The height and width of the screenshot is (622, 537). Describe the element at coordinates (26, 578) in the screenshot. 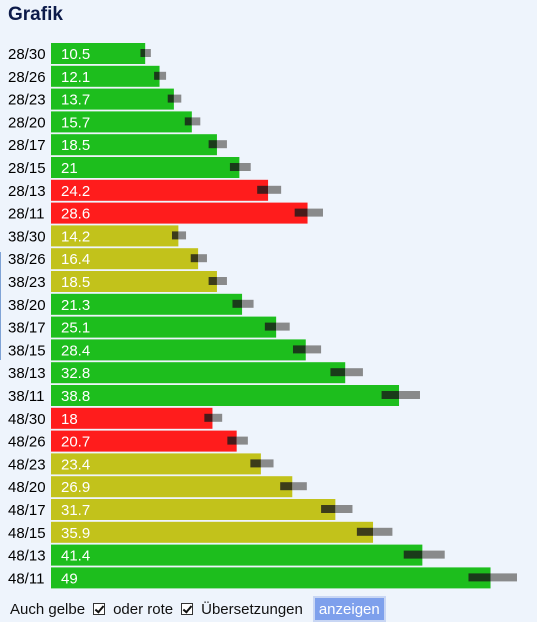

I see `row-label: 48/11` at that location.